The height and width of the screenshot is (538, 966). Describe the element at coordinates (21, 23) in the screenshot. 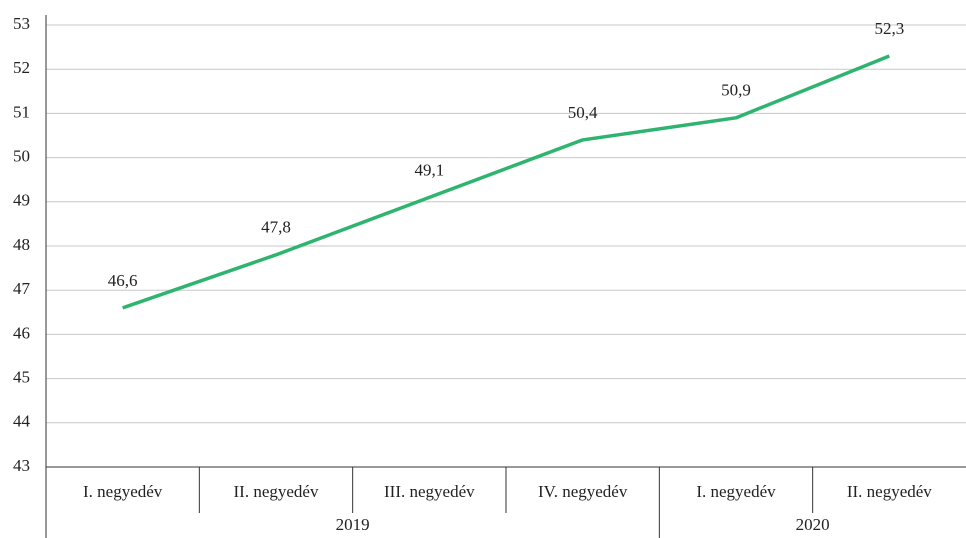

I see `y-tick-label: 53` at that location.